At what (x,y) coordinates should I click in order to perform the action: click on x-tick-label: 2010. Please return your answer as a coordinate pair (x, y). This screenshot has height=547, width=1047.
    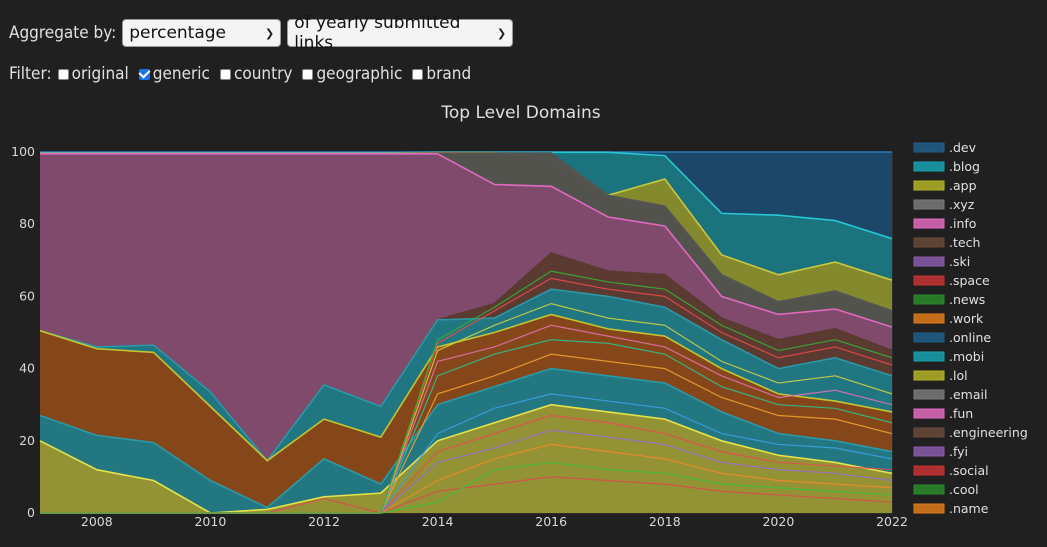
    Looking at the image, I should click on (210, 521).